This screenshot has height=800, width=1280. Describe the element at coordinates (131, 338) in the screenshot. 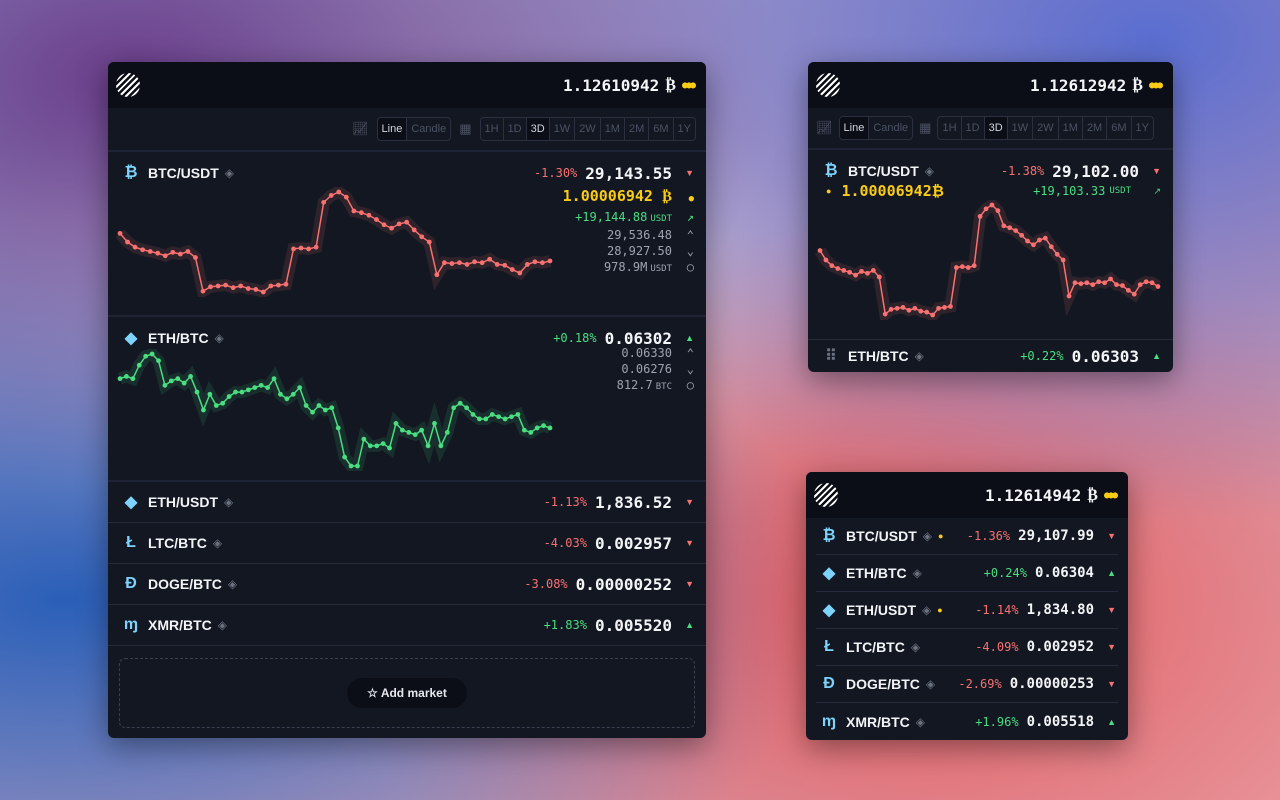

I see `coin-icon: ◆` at that location.